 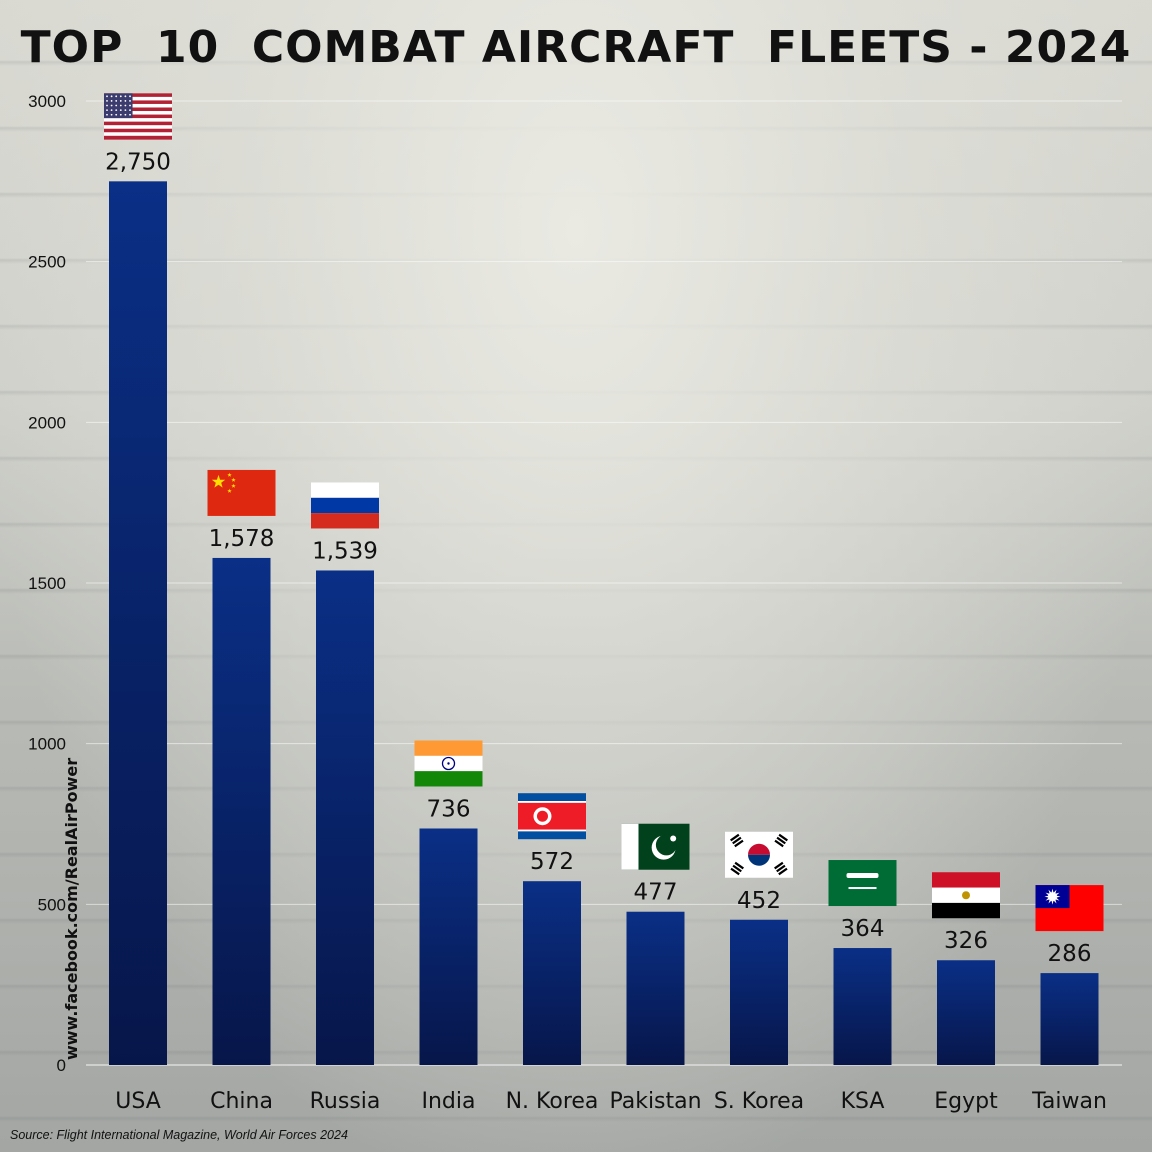 I want to click on x-tick-label: N. Korea, so click(x=552, y=1101).